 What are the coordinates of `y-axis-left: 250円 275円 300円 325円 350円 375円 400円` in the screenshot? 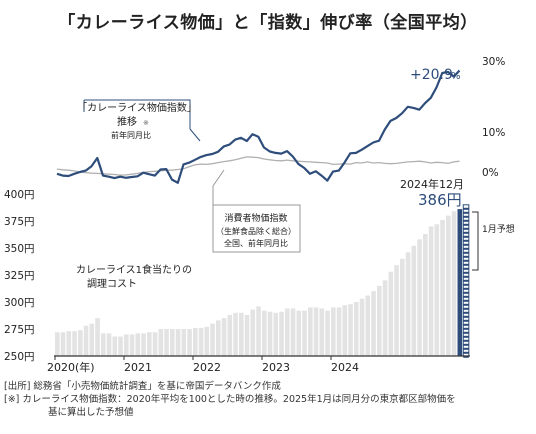 It's located at (19, 276).